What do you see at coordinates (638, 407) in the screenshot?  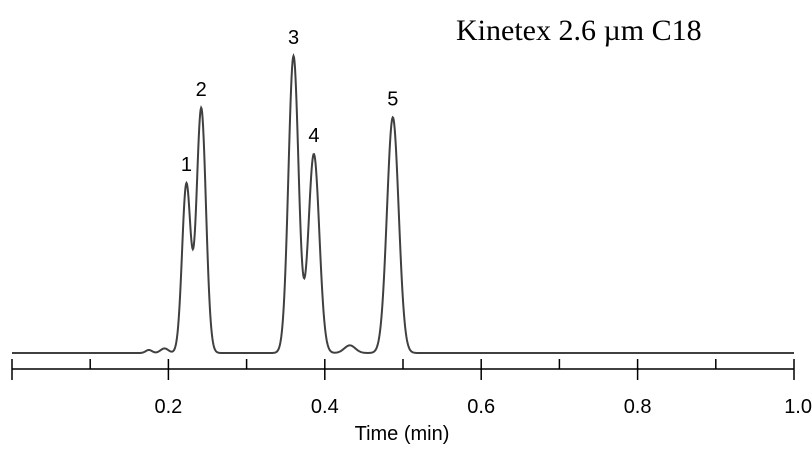 I see `x-tick-label: 0.8` at bounding box center [638, 407].